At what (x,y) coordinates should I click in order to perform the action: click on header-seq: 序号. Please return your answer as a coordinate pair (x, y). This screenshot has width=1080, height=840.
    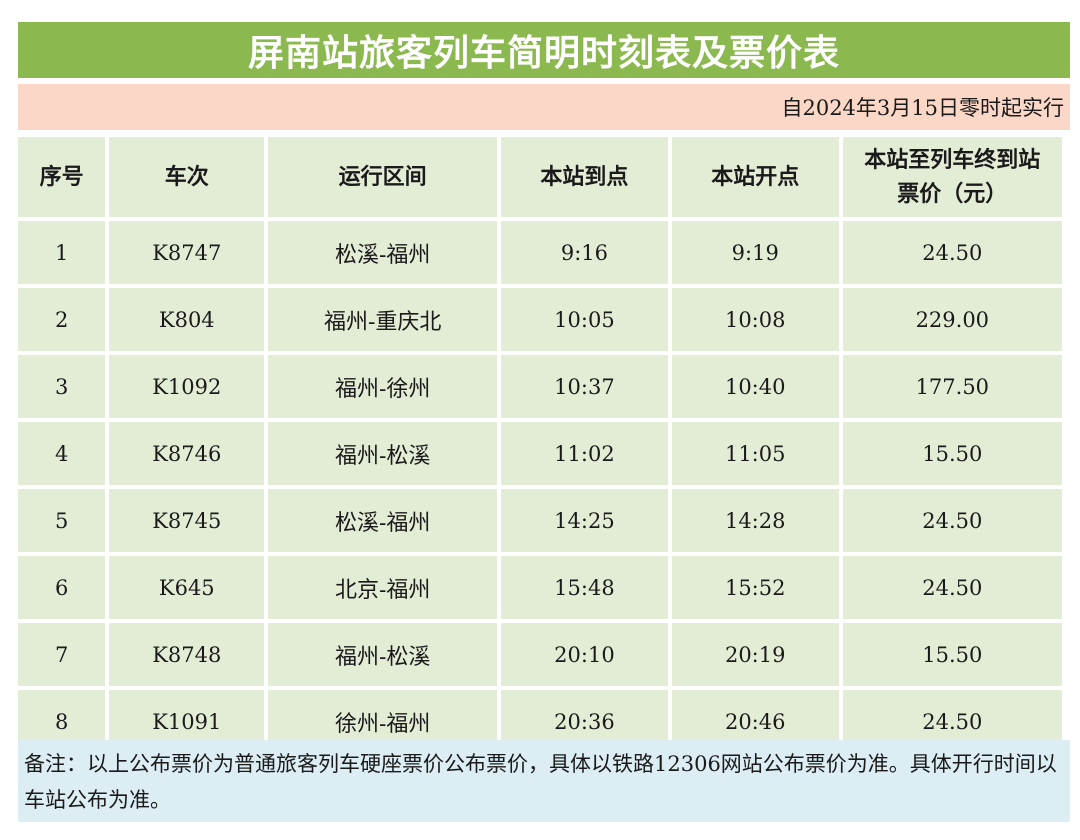
    Looking at the image, I should click on (62, 177).